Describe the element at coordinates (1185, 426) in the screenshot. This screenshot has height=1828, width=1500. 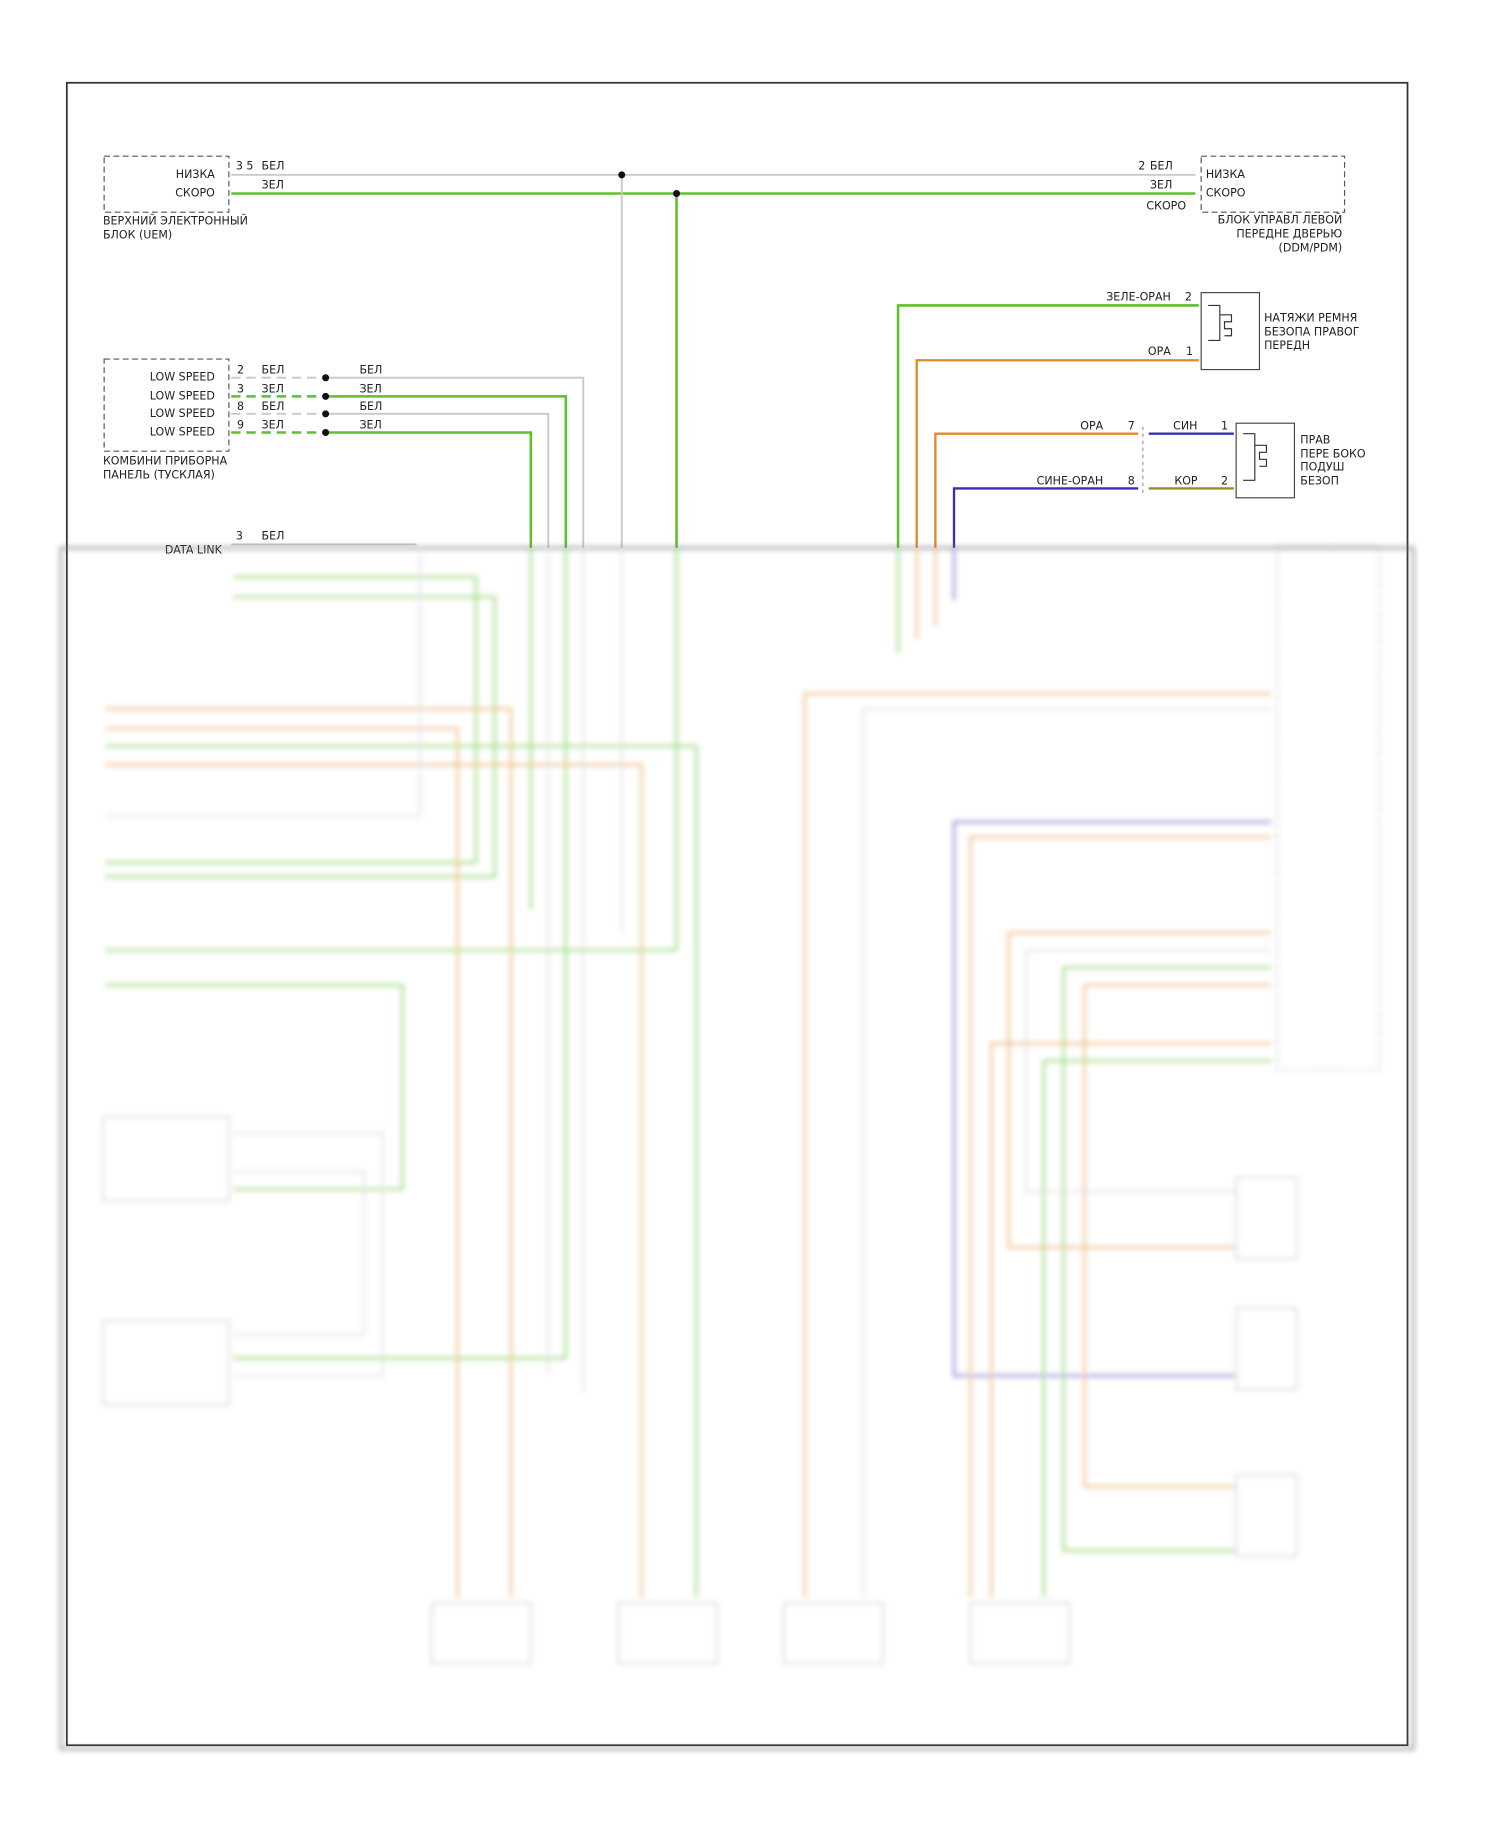
I see `wire-label: СИН` at that location.